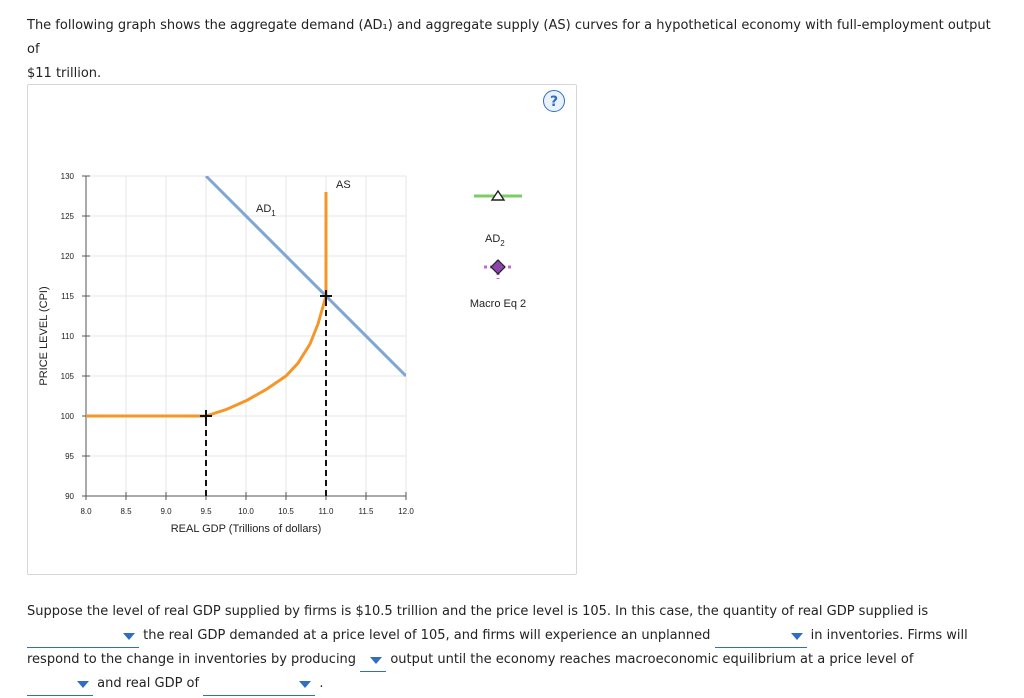 This screenshot has height=698, width=1024. What do you see at coordinates (760, 638) in the screenshot?
I see `dropdown-inventory-change` at bounding box center [760, 638].